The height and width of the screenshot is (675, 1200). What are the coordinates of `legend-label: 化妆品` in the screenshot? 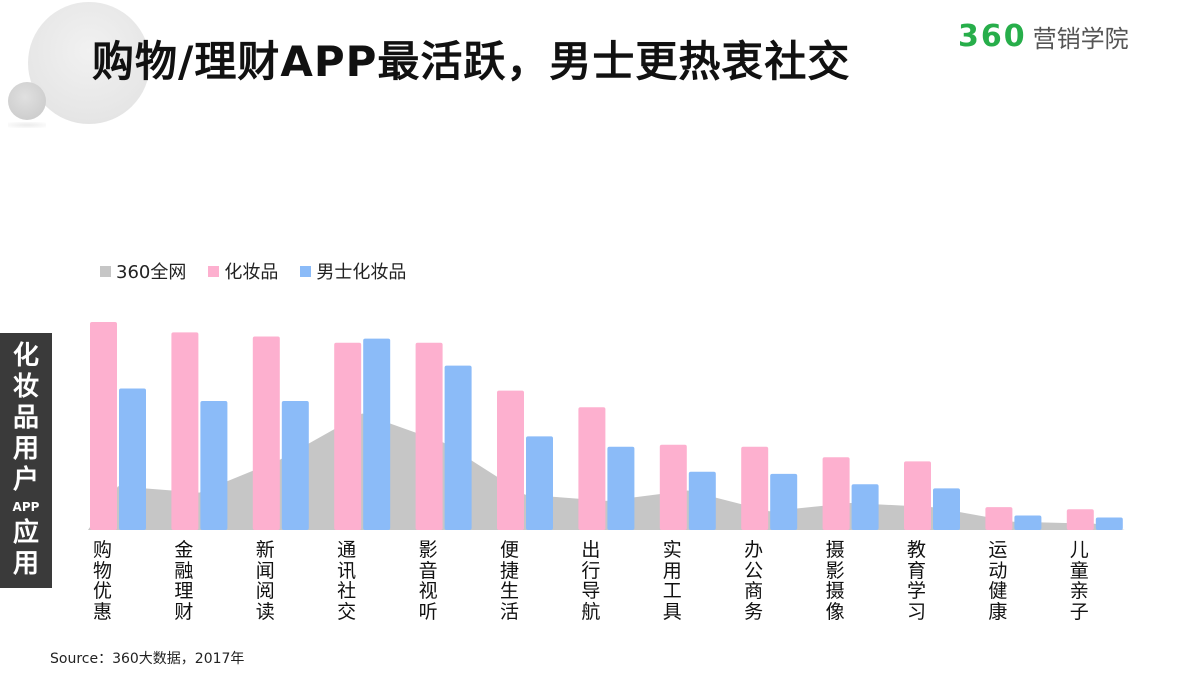 It's located at (251, 272).